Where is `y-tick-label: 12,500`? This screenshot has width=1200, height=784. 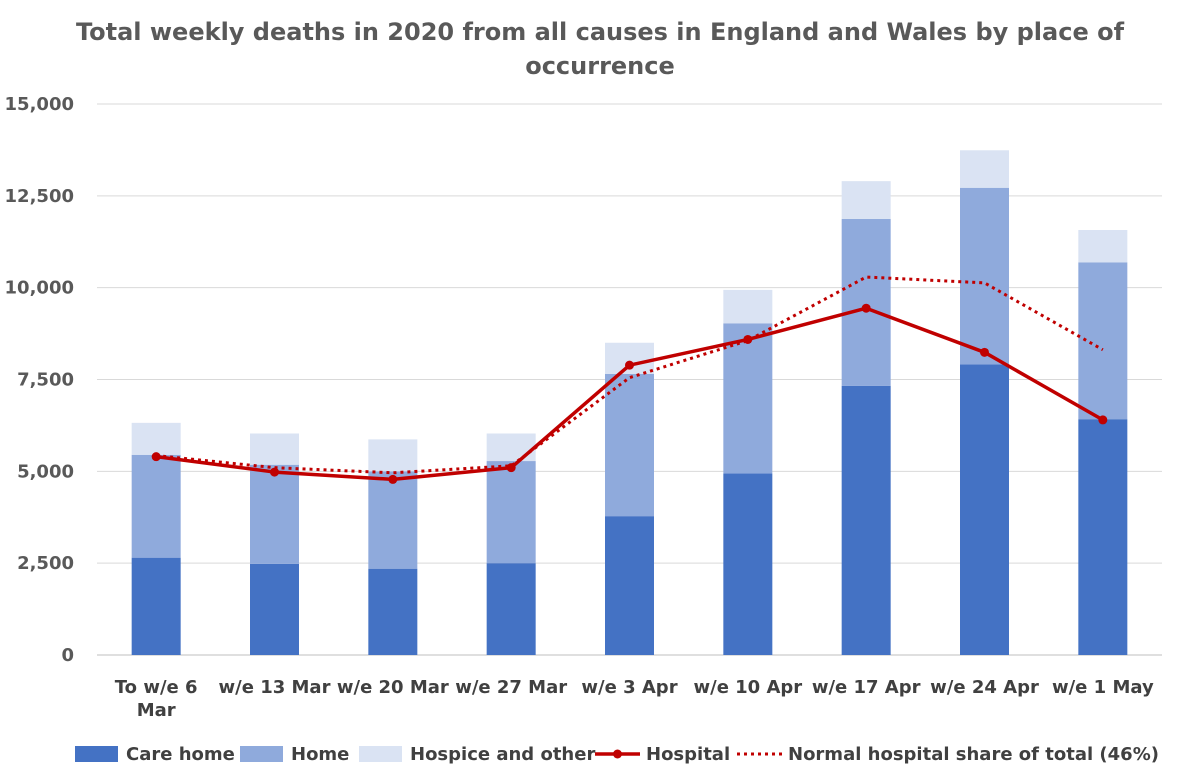 y-tick-label: 12,500 is located at coordinates (39, 196).